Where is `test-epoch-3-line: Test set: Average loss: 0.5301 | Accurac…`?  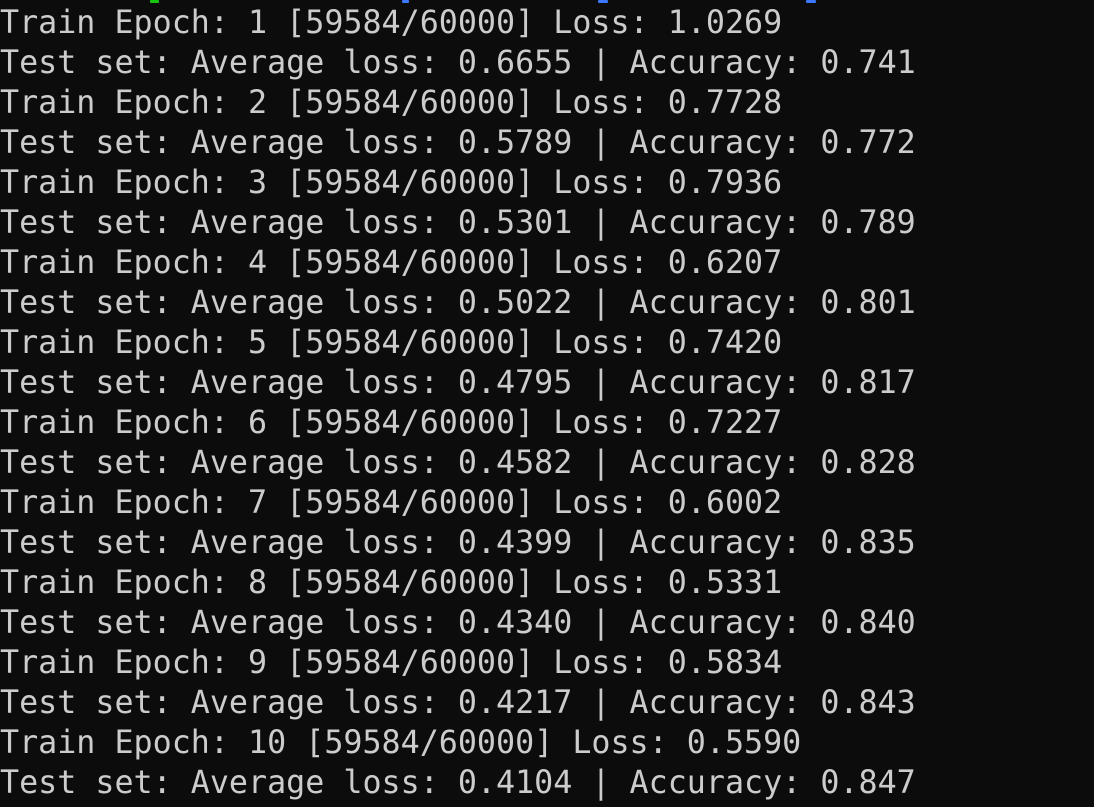
test-epoch-3-line: Test set: Average loss: 0.5301 | Accurac… is located at coordinates (458, 223).